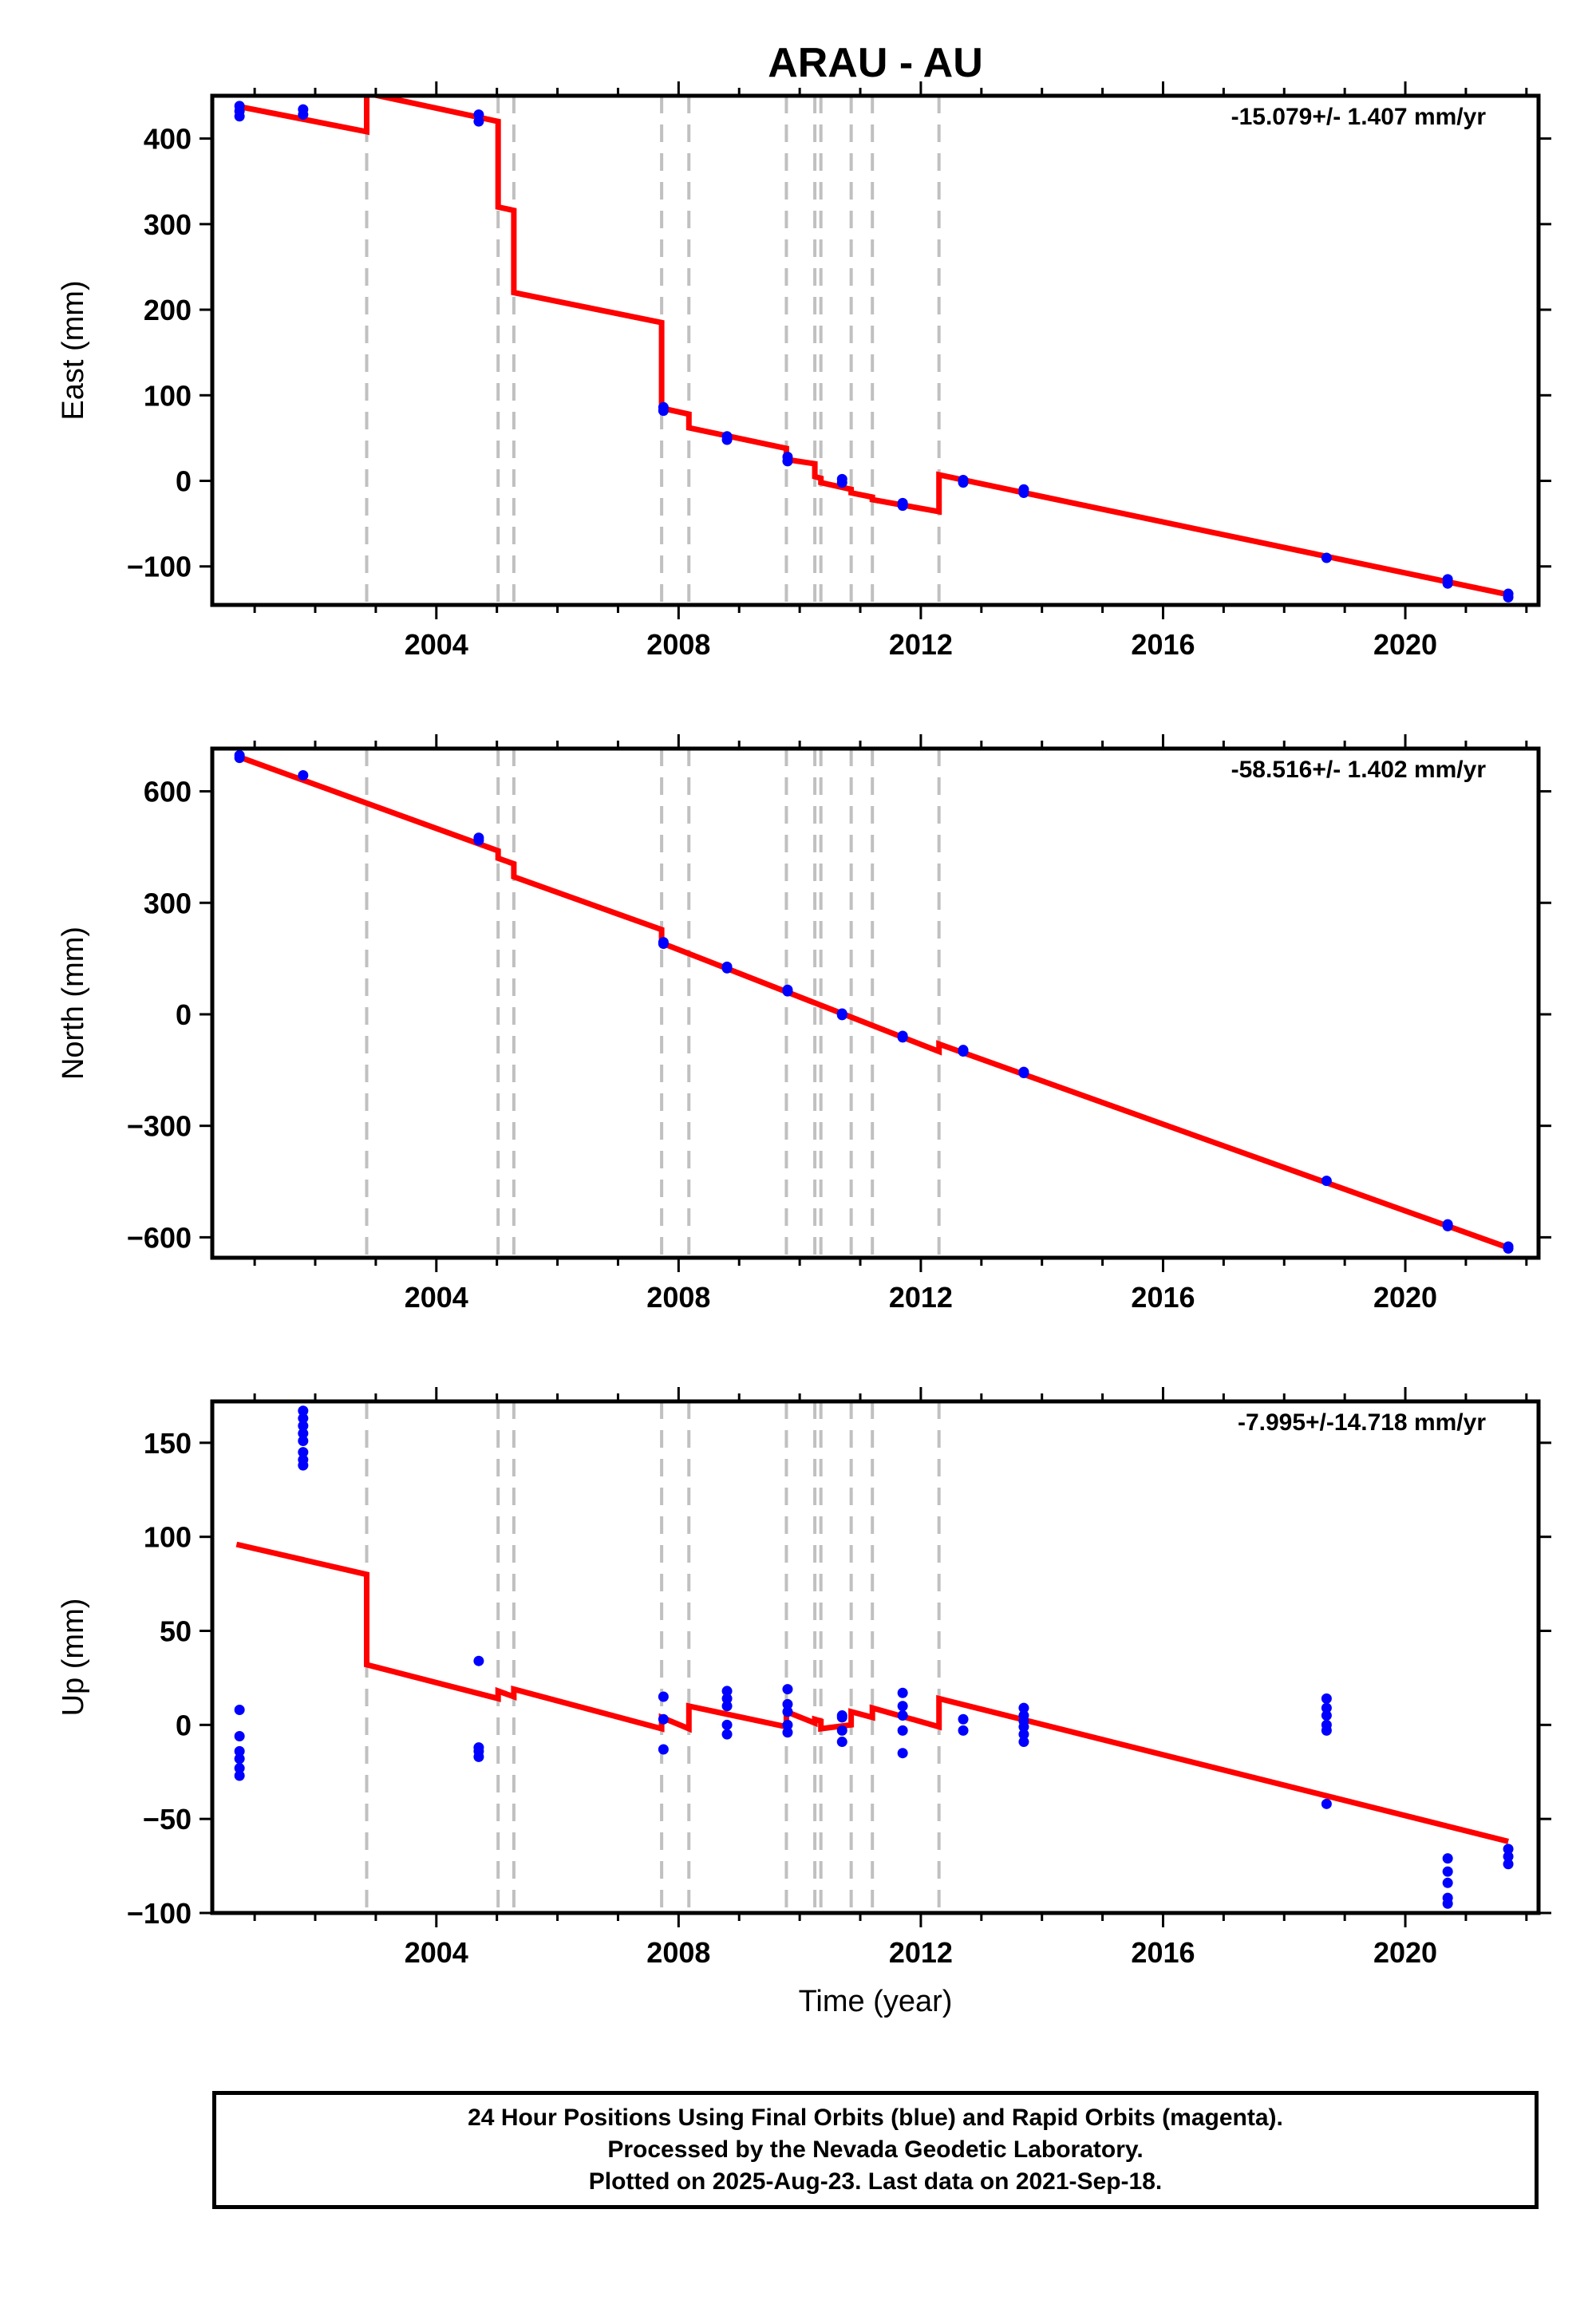  I want to click on y-tick-label: 600, so click(168, 792).